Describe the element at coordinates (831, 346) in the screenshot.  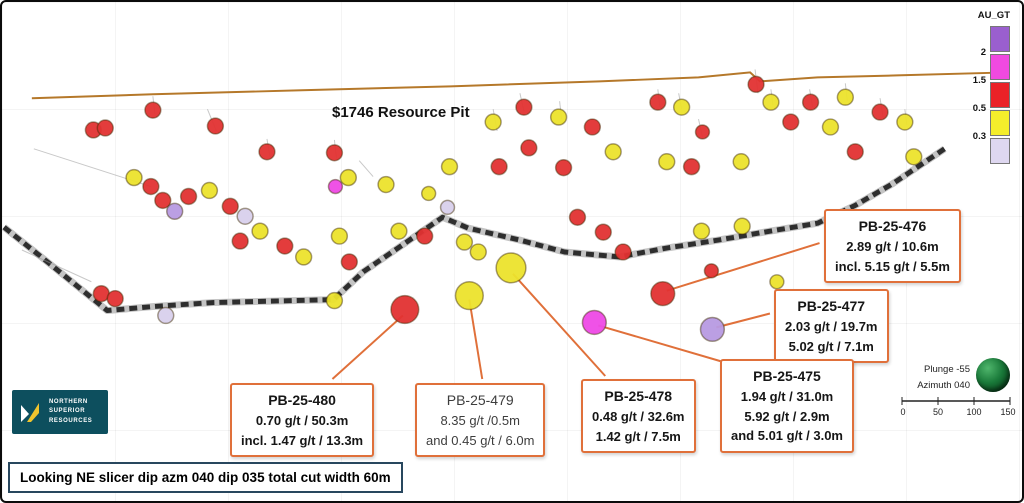
I see `intercept-line: 5.02 g/t / 7.1m` at that location.